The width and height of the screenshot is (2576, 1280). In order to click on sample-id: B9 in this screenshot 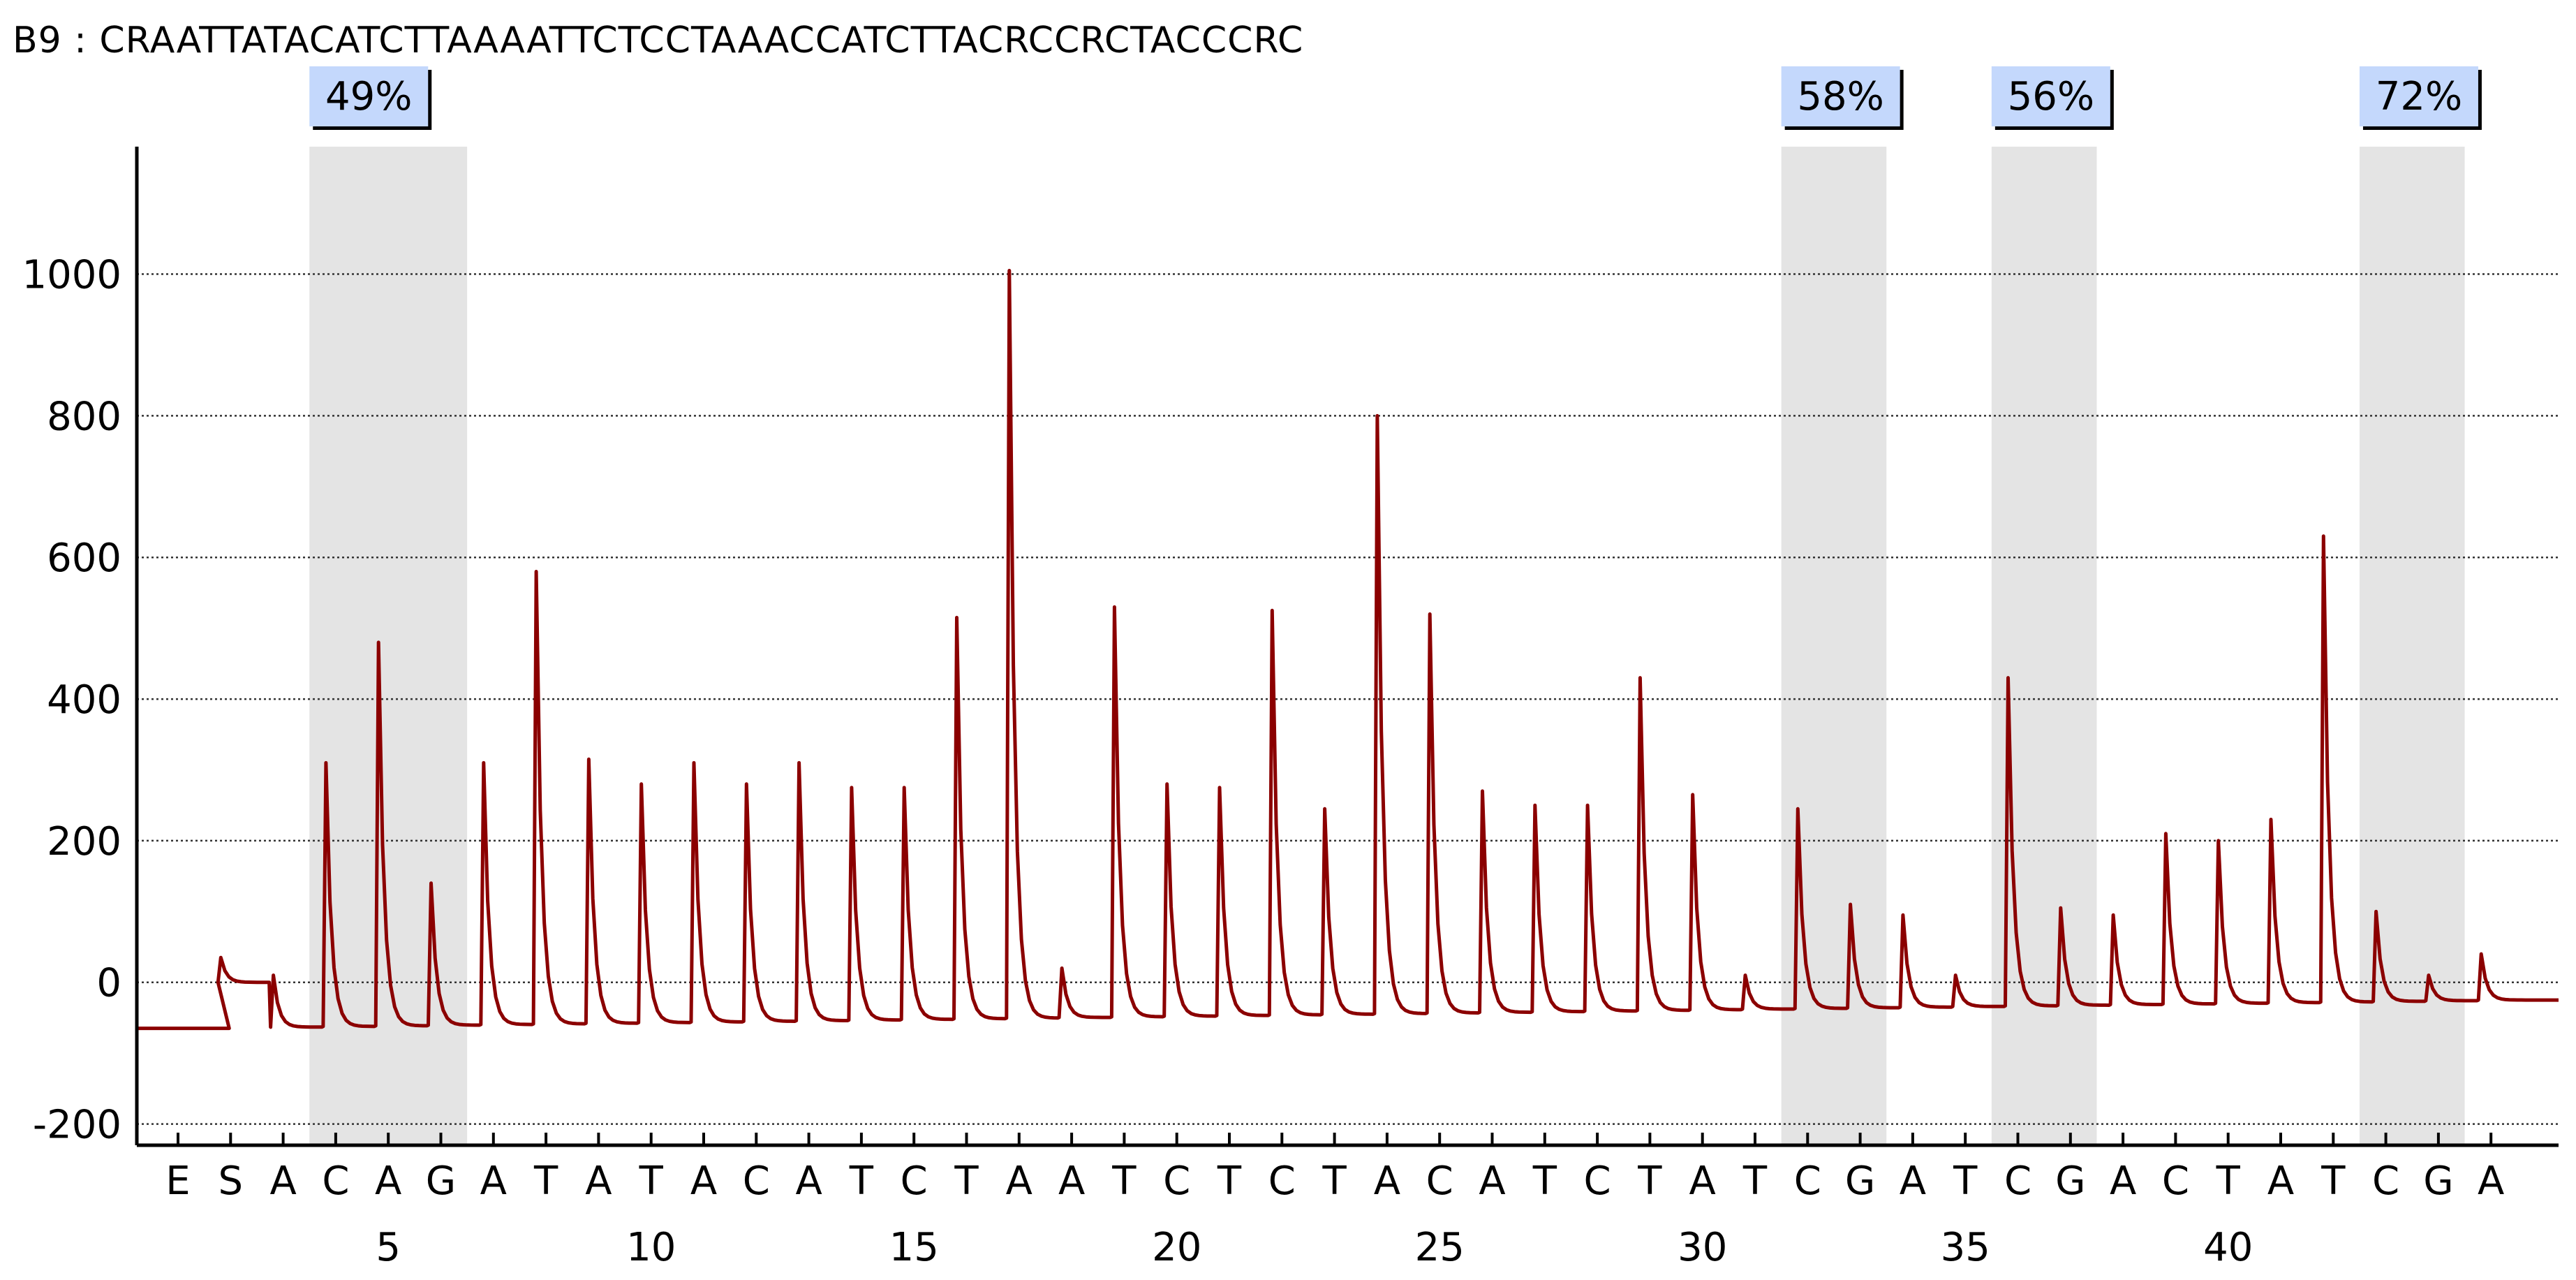, I will do `click(37, 41)`.